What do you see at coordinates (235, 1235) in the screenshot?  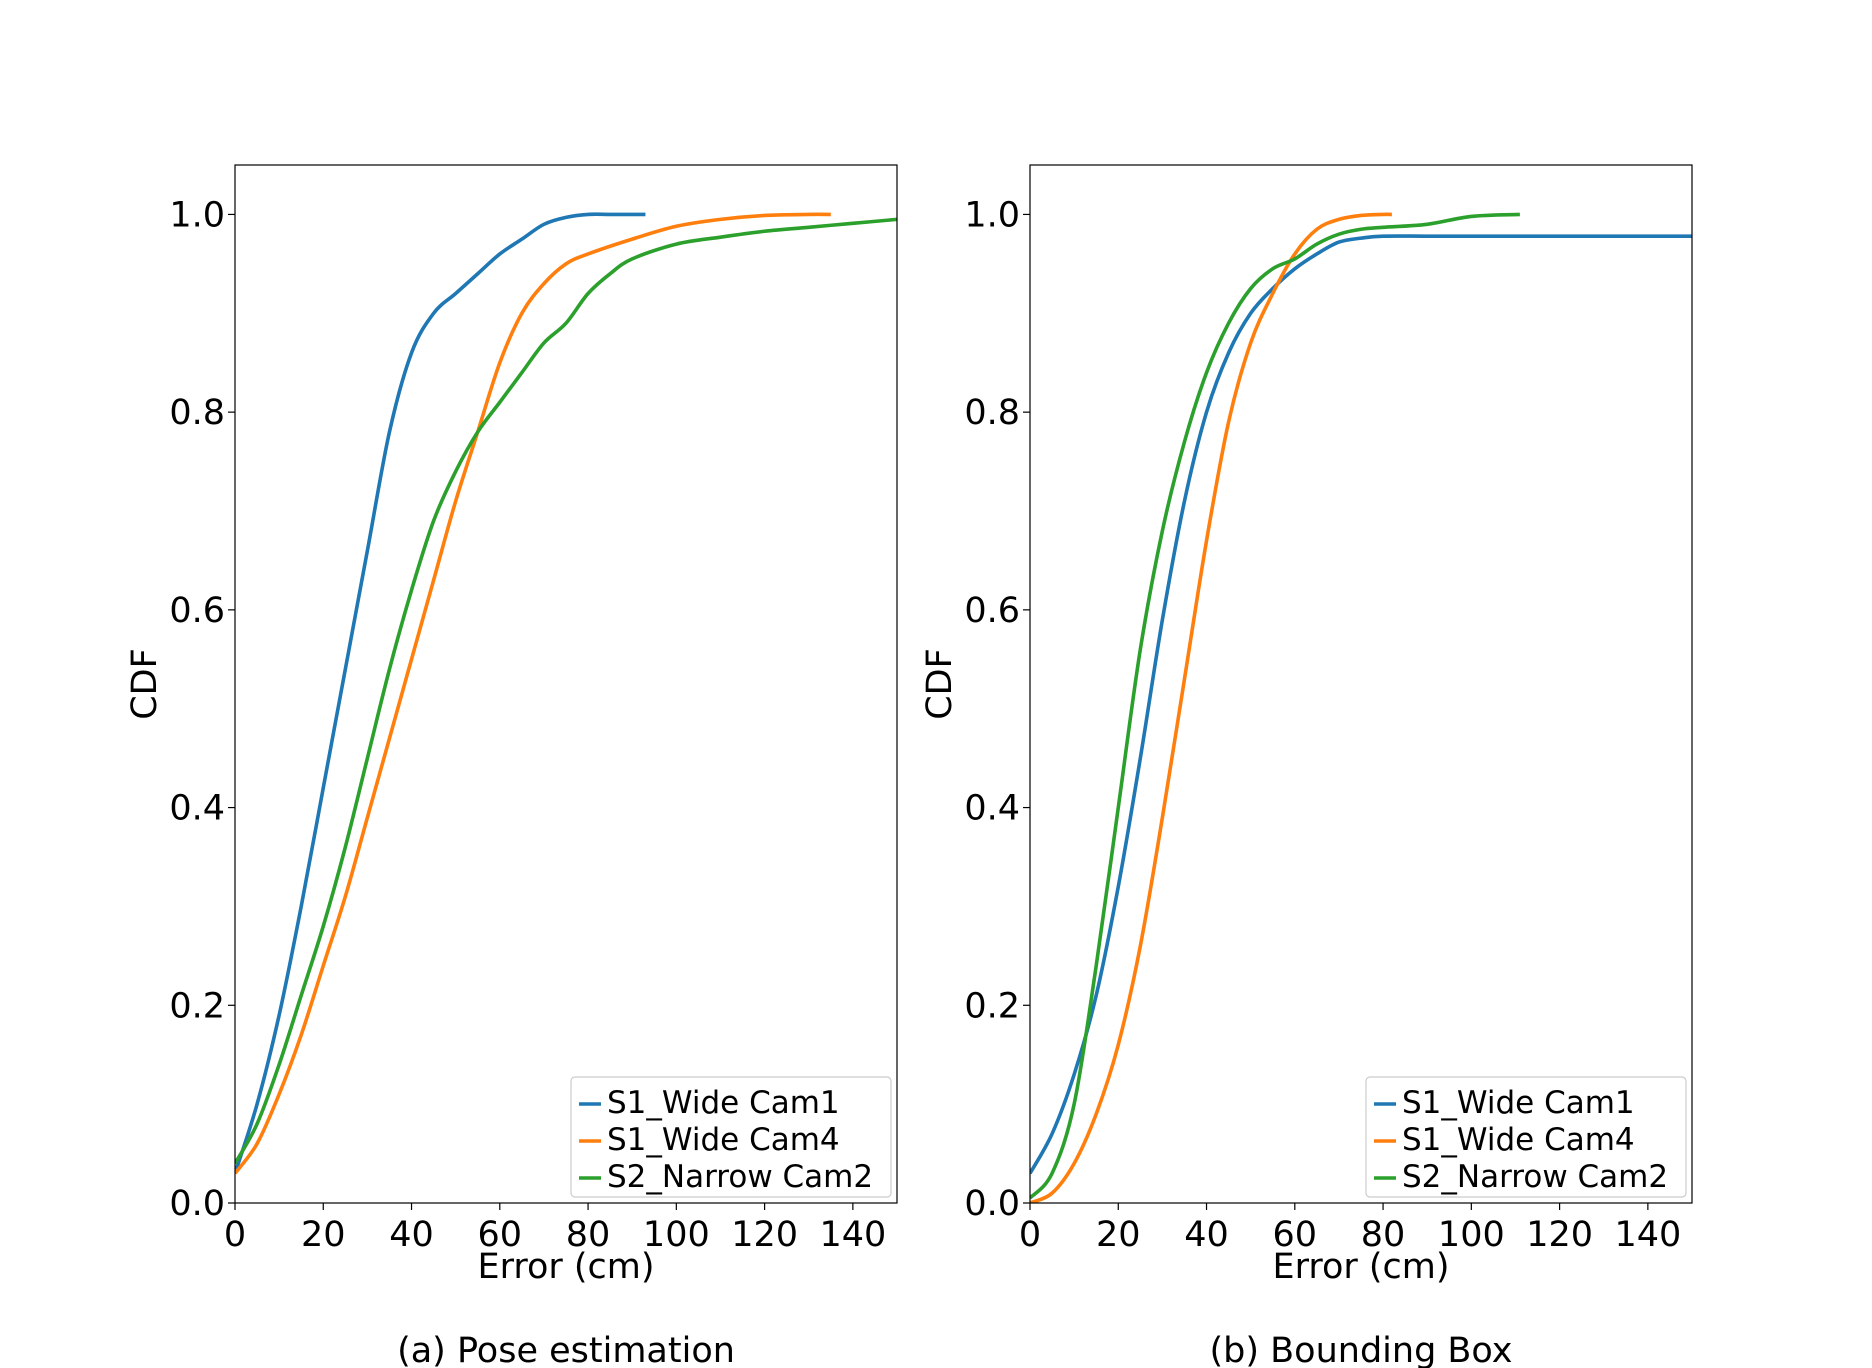 I see `pose-estimation-x-tick-label: 0` at bounding box center [235, 1235].